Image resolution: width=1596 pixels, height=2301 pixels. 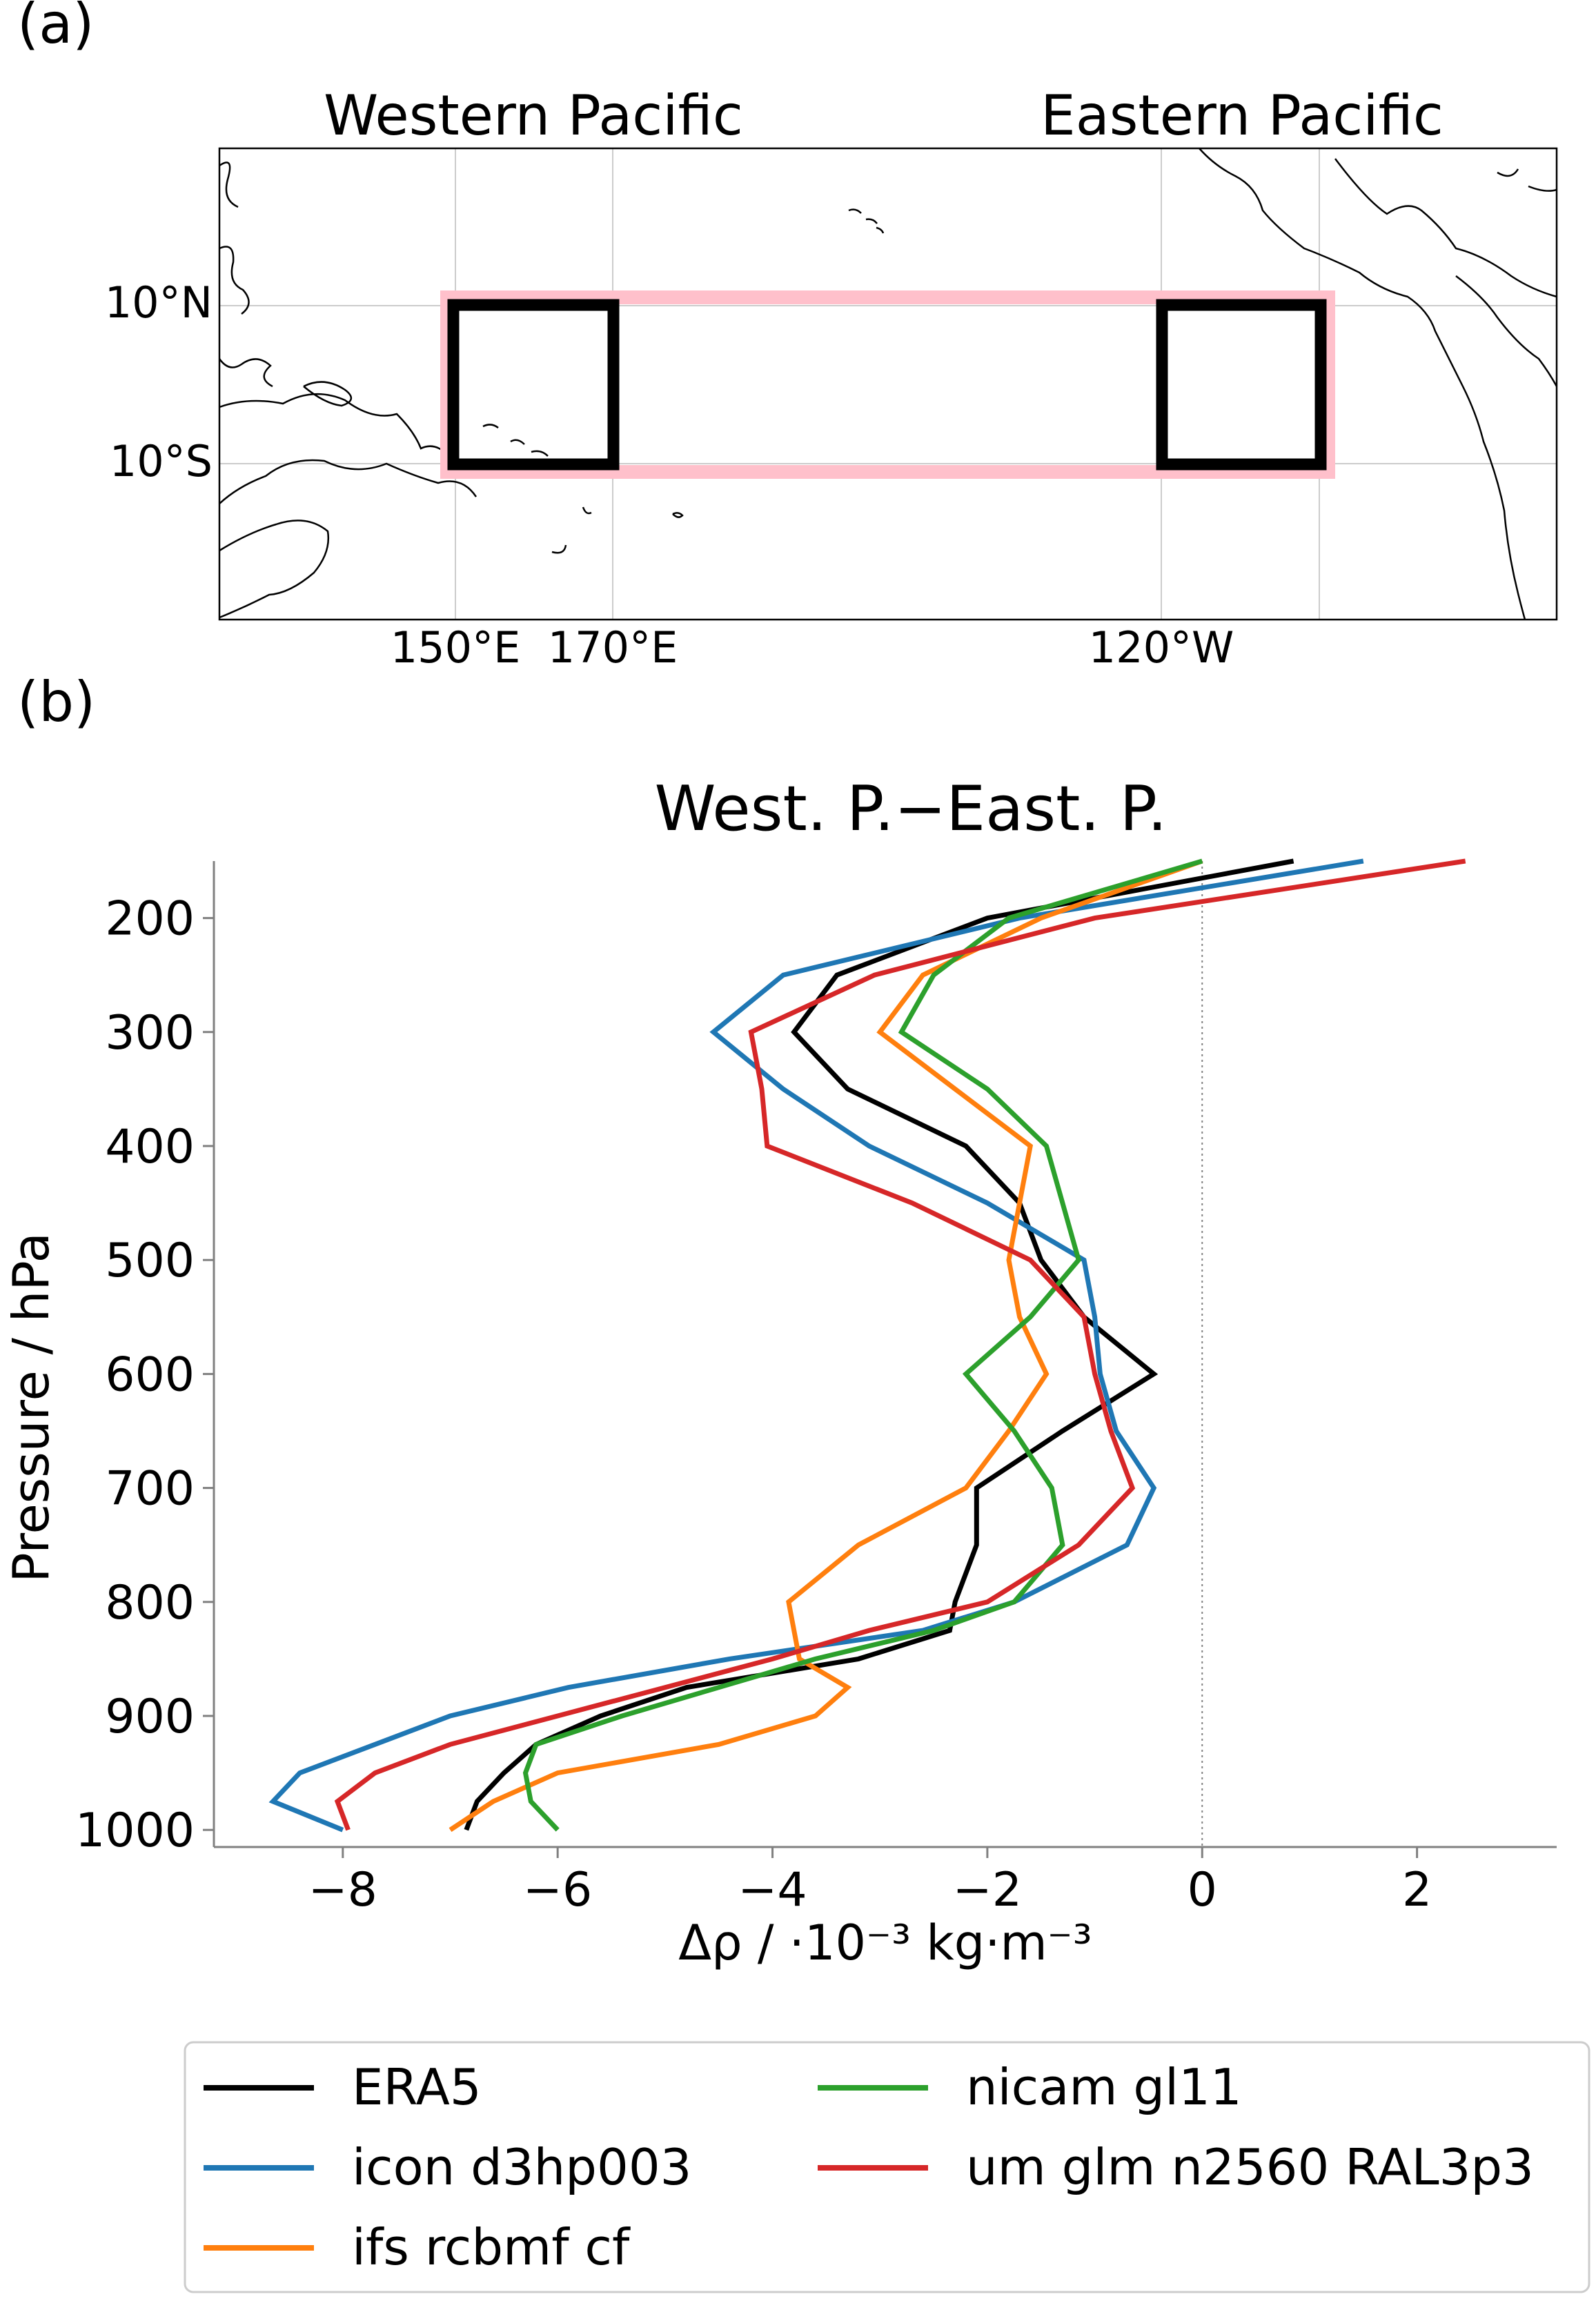 What do you see at coordinates (533, 385) in the screenshot?
I see `western-pacific-box` at bounding box center [533, 385].